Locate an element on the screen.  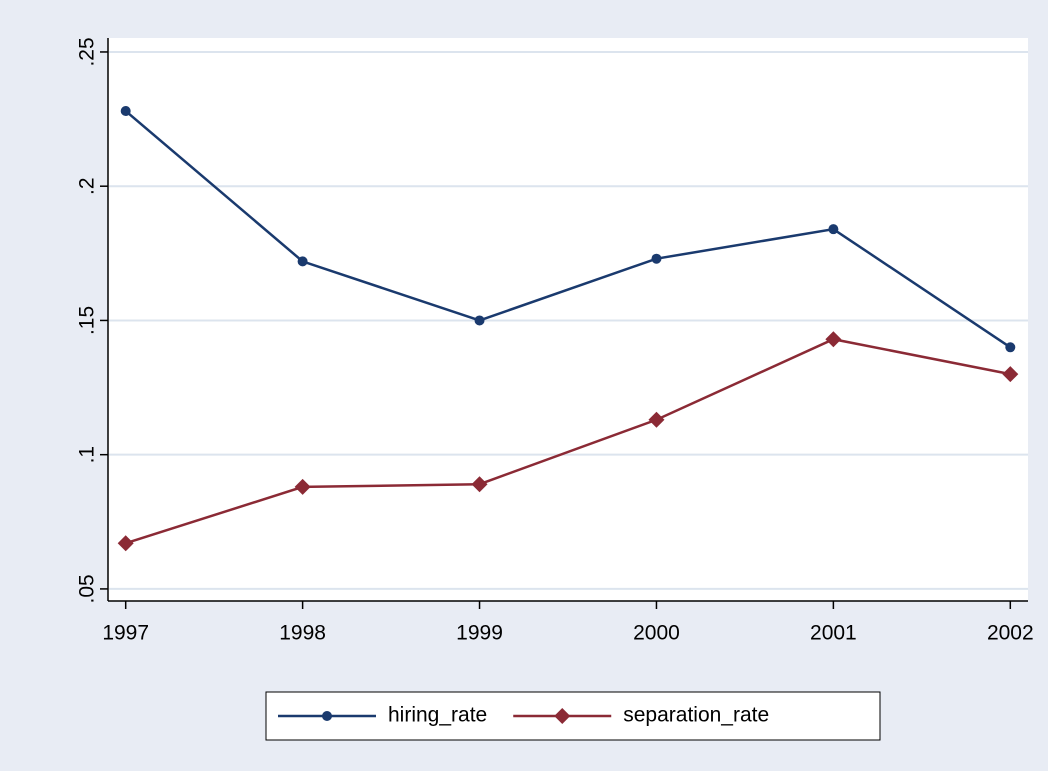
legend-label: separation_rate is located at coordinates (696, 715).